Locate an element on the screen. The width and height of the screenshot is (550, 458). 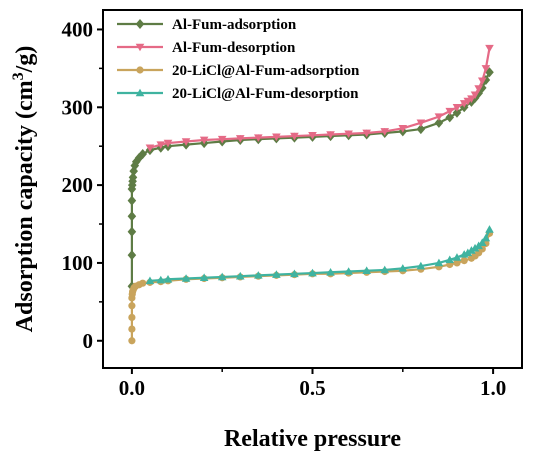
x-tick-label: 1.0 is located at coordinates (493, 388).